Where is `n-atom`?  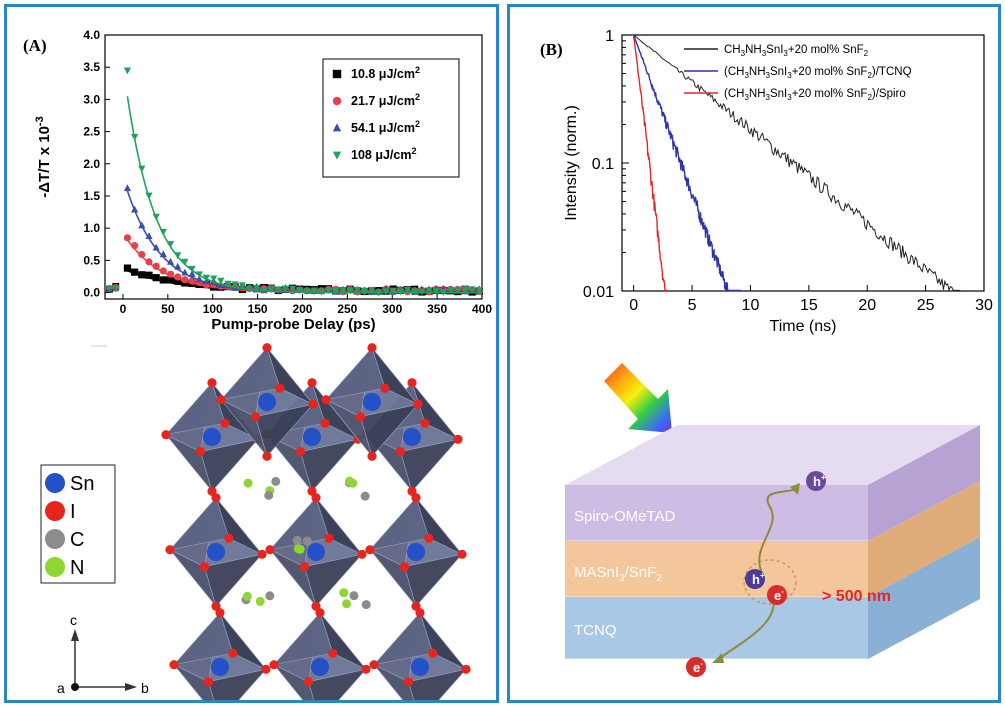 n-atom is located at coordinates (344, 593).